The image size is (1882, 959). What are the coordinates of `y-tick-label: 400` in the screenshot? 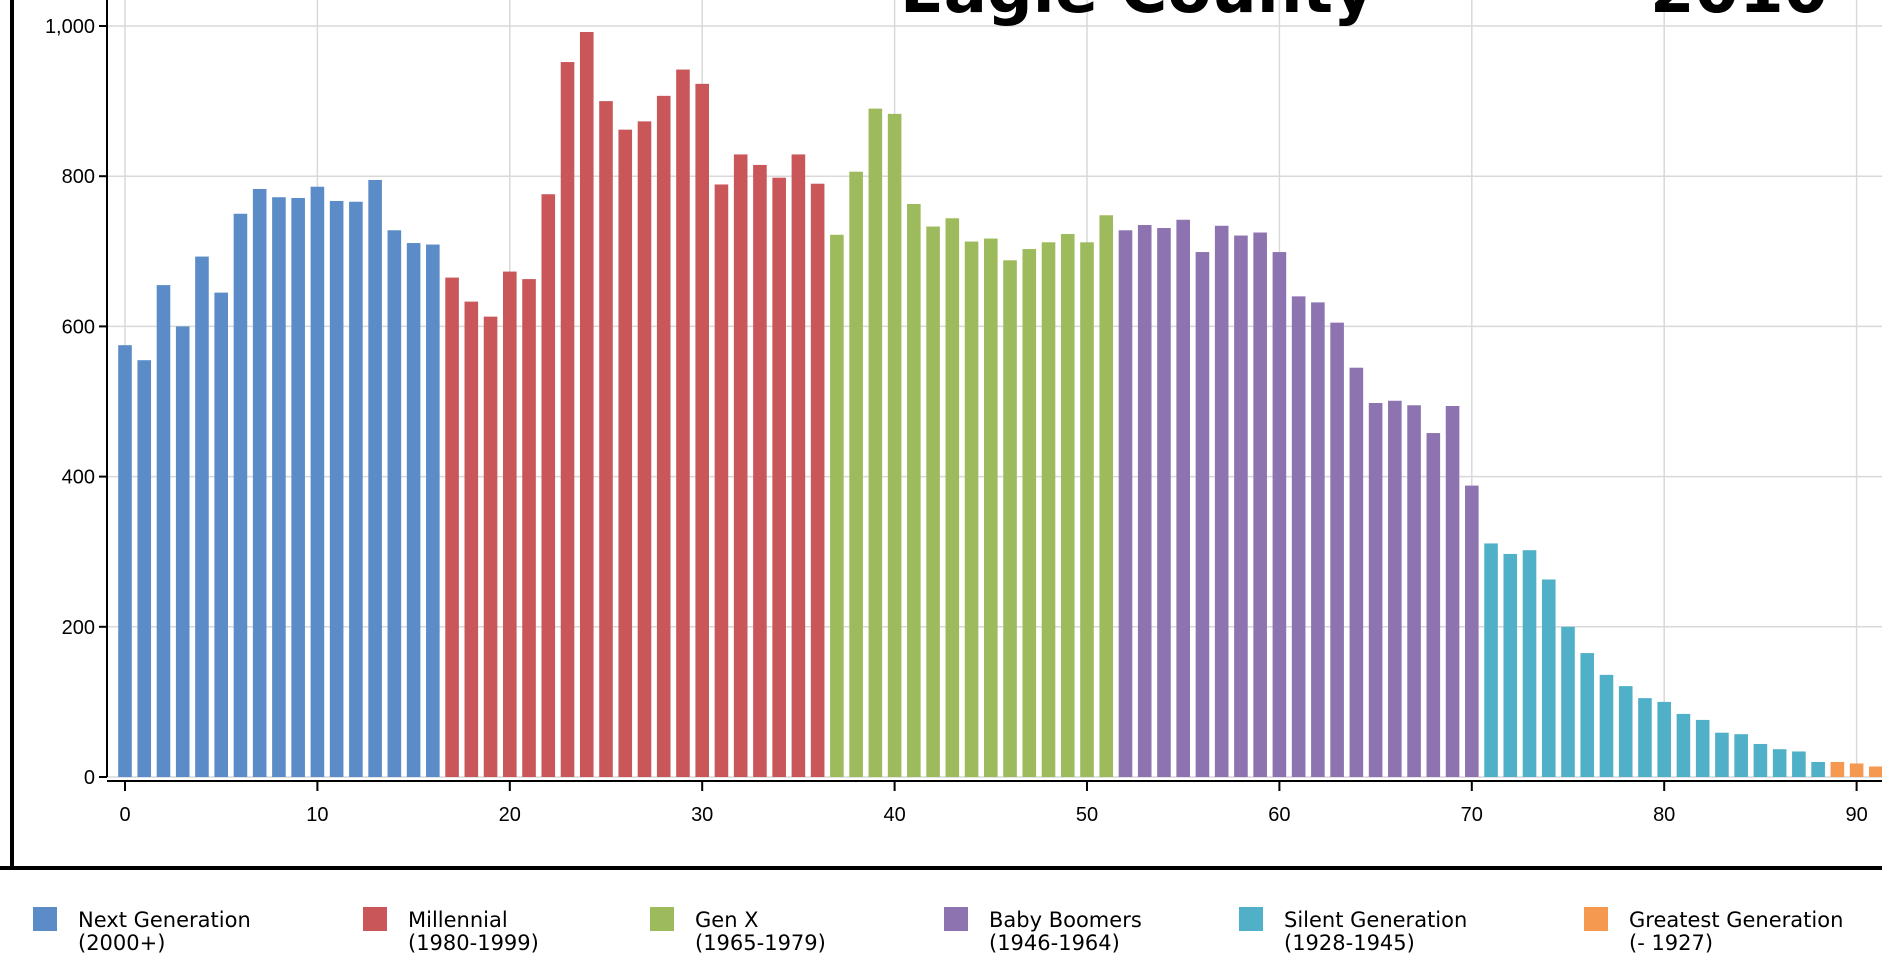 It's located at (78, 478).